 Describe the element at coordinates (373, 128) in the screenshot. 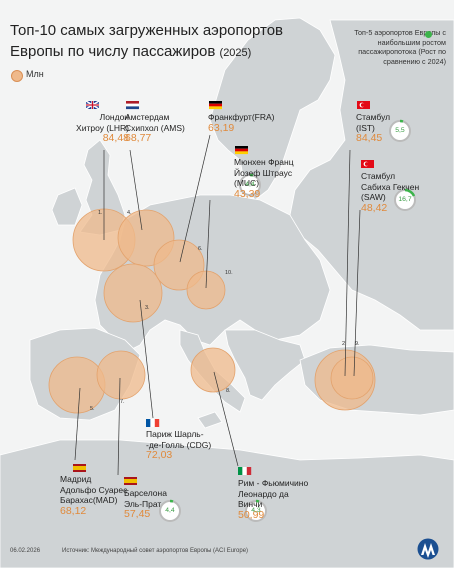

I see `label-ist: Стамбул (IST) 84,45` at that location.